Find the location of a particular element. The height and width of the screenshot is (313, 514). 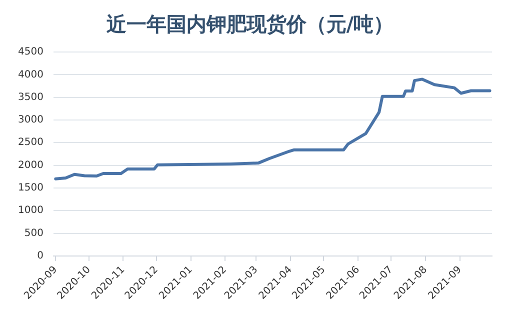

y-tick-label: 0 is located at coordinates (40, 256).